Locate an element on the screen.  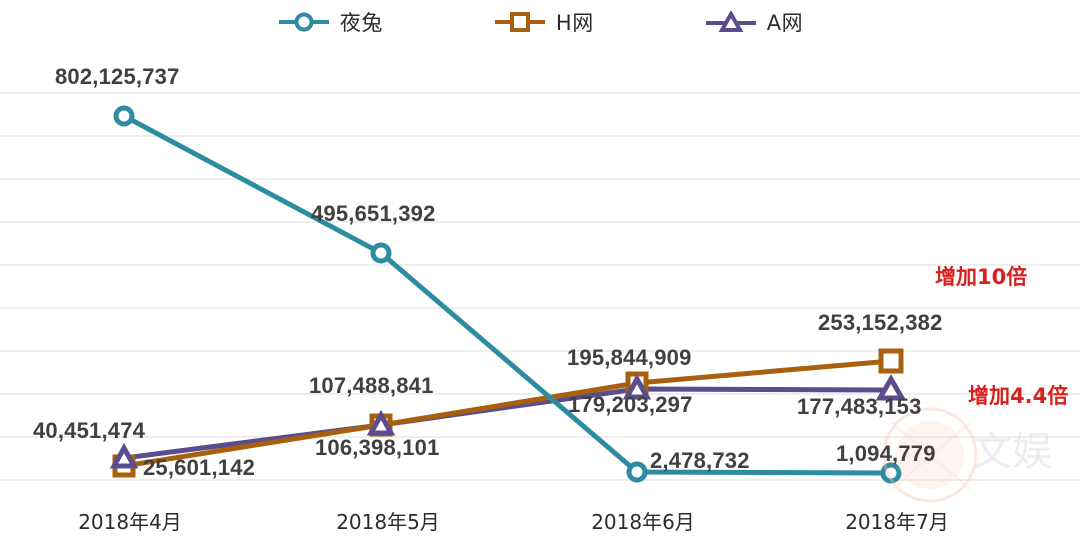
data-label-awang-1: 106,398,101 is located at coordinates (377, 447).